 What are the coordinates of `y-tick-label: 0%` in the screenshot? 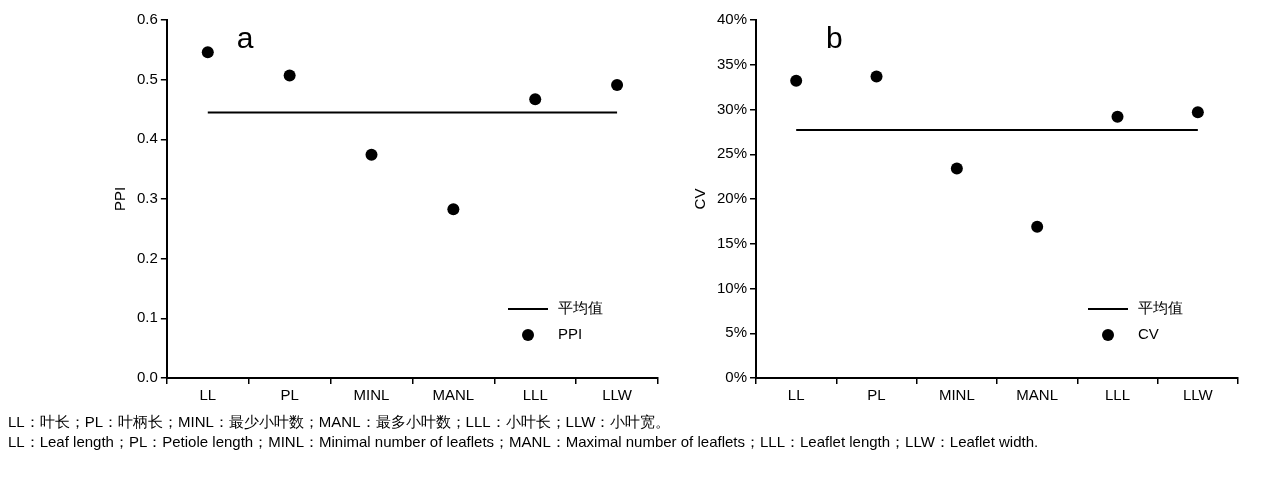 It's located at (736, 377).